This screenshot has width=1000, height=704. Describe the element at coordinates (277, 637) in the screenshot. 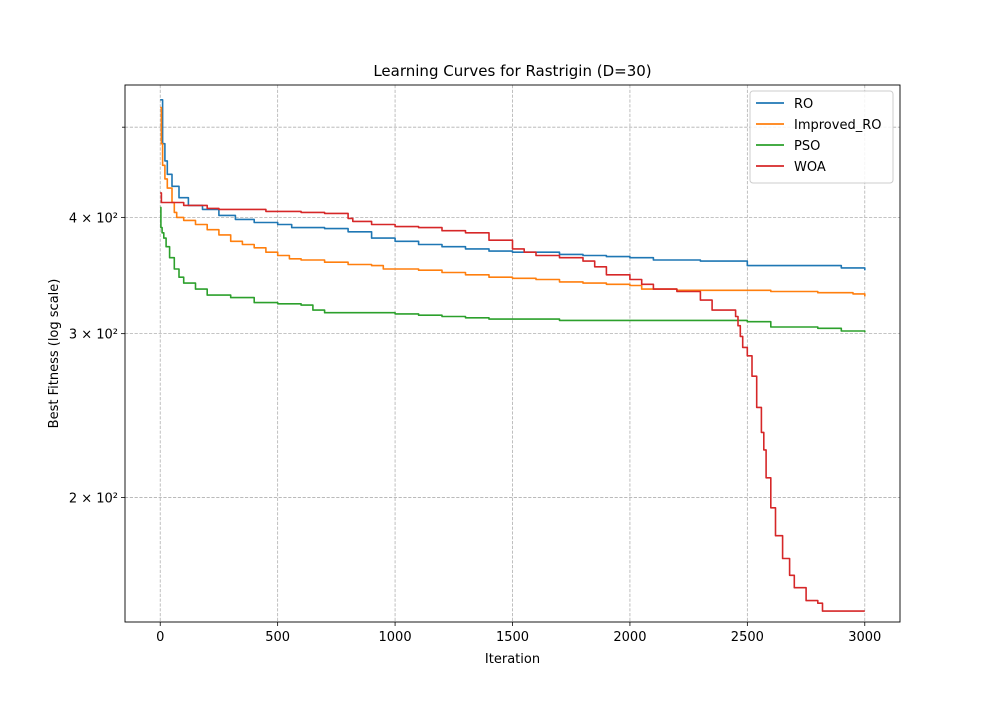

I see `x-tick-label: 500` at that location.